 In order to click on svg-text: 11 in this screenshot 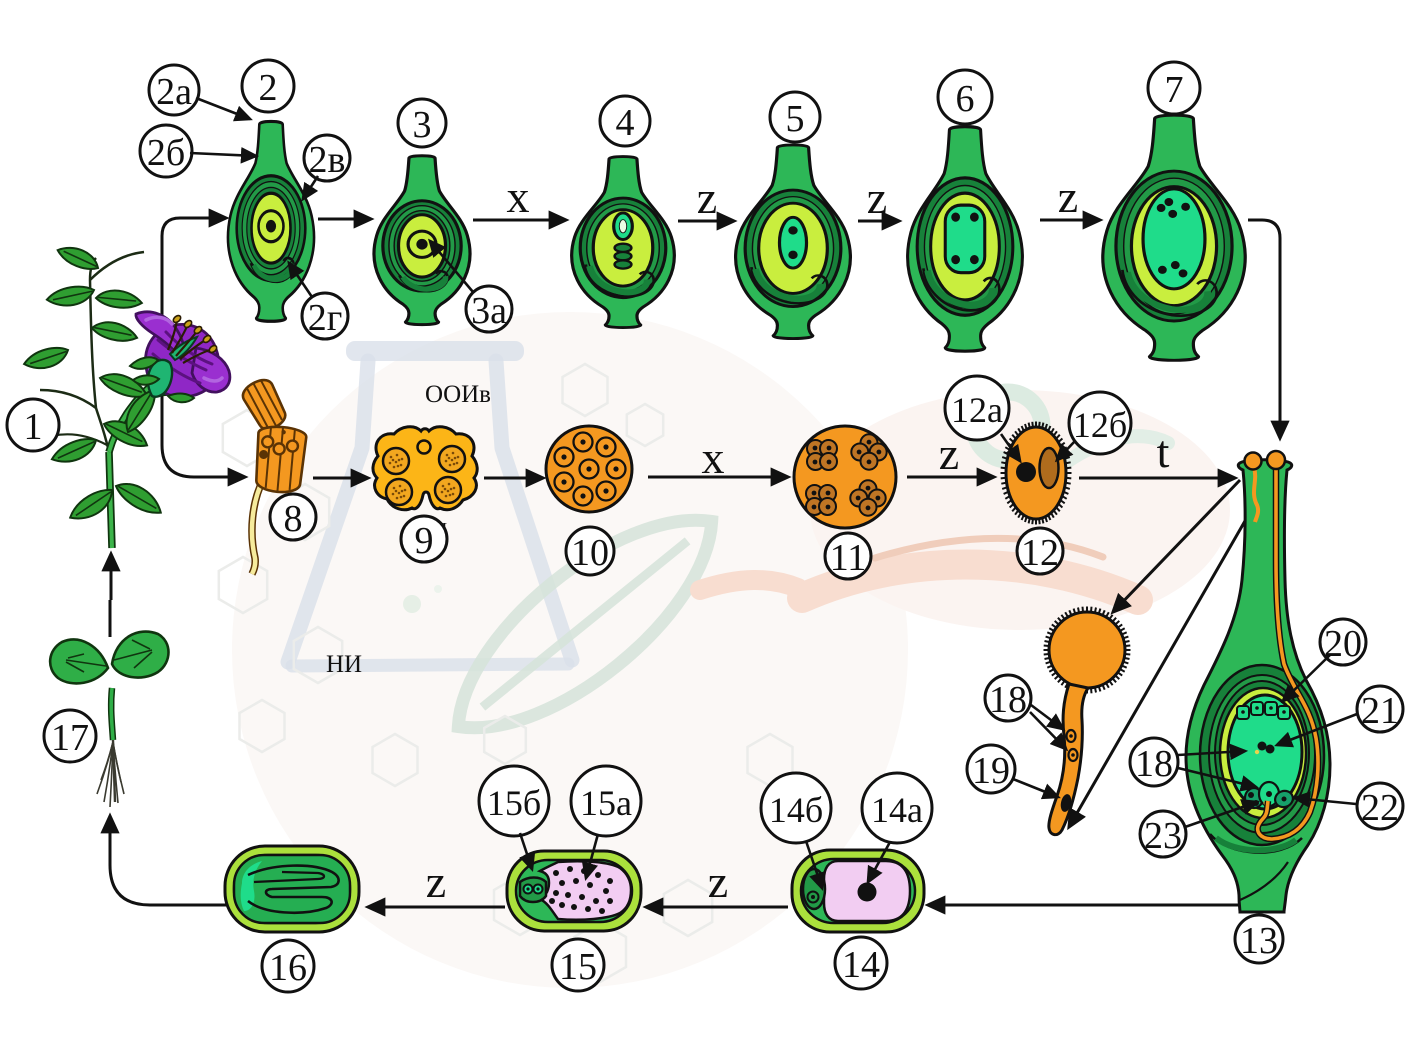, I will do `click(848, 558)`.